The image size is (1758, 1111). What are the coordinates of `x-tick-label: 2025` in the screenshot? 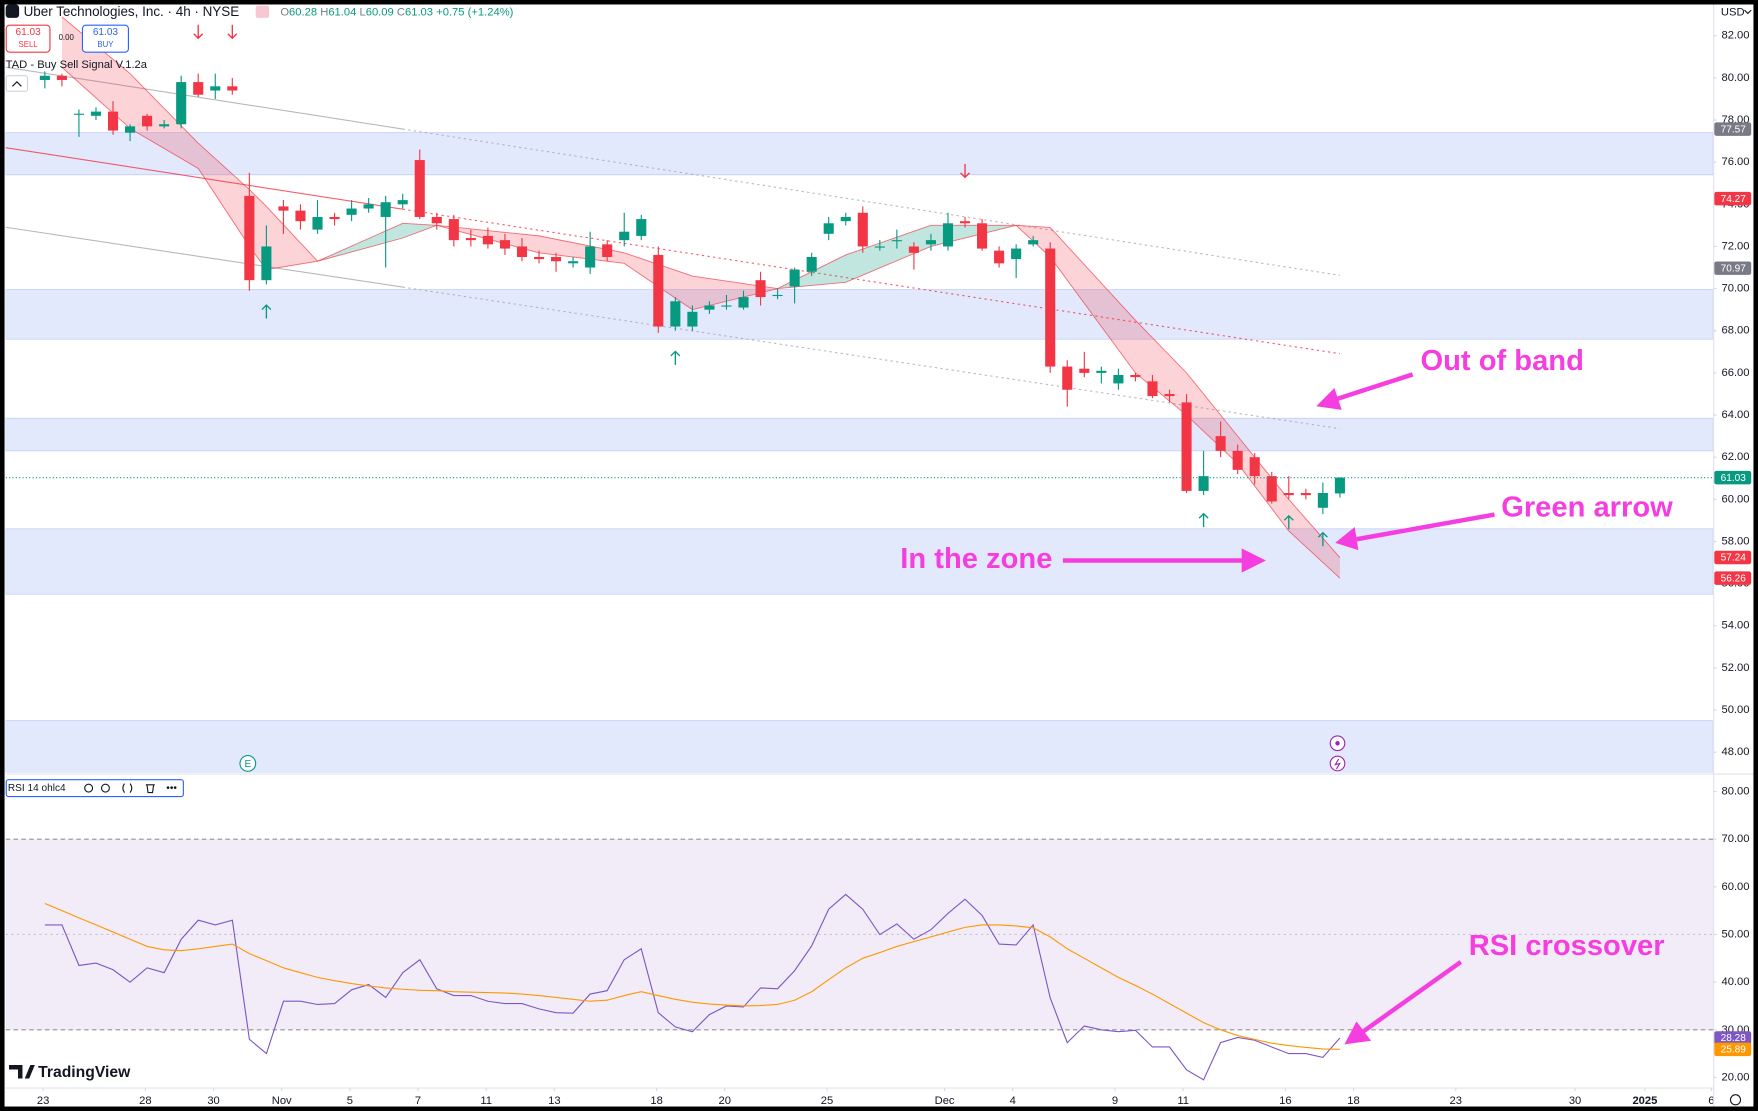 It's located at (1644, 1101).